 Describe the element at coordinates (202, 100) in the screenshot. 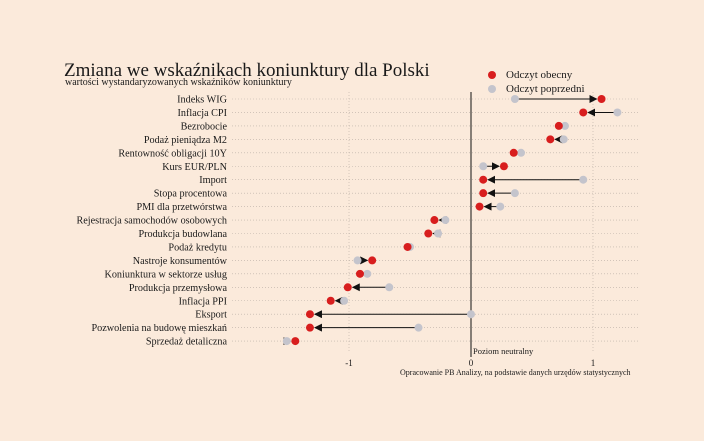

I see `category-label: Indeks WIG` at that location.